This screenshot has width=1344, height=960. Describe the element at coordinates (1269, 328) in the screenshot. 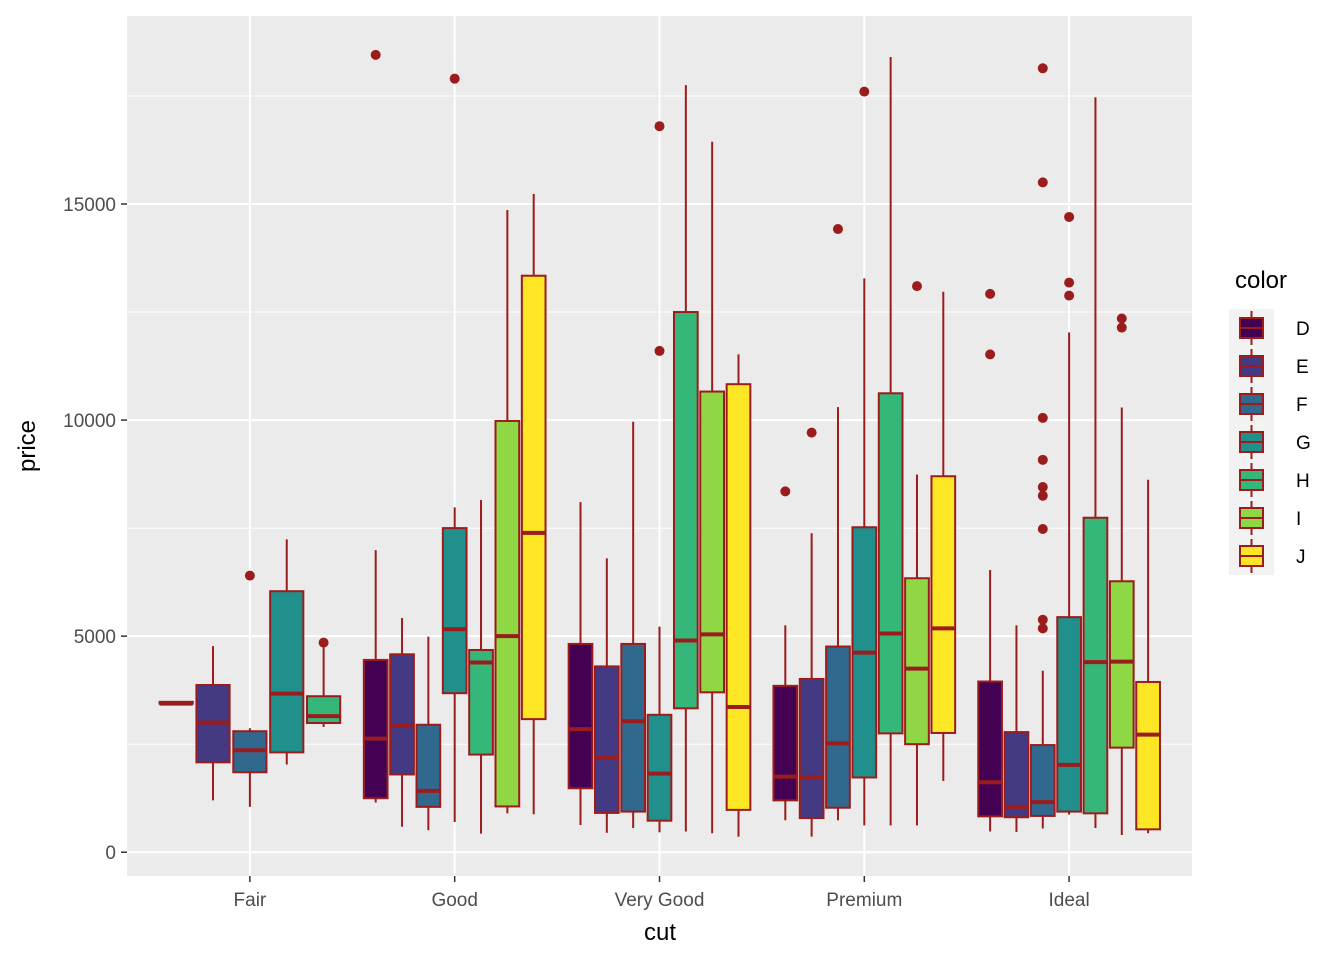

I see `legend-item-D: D` at that location.